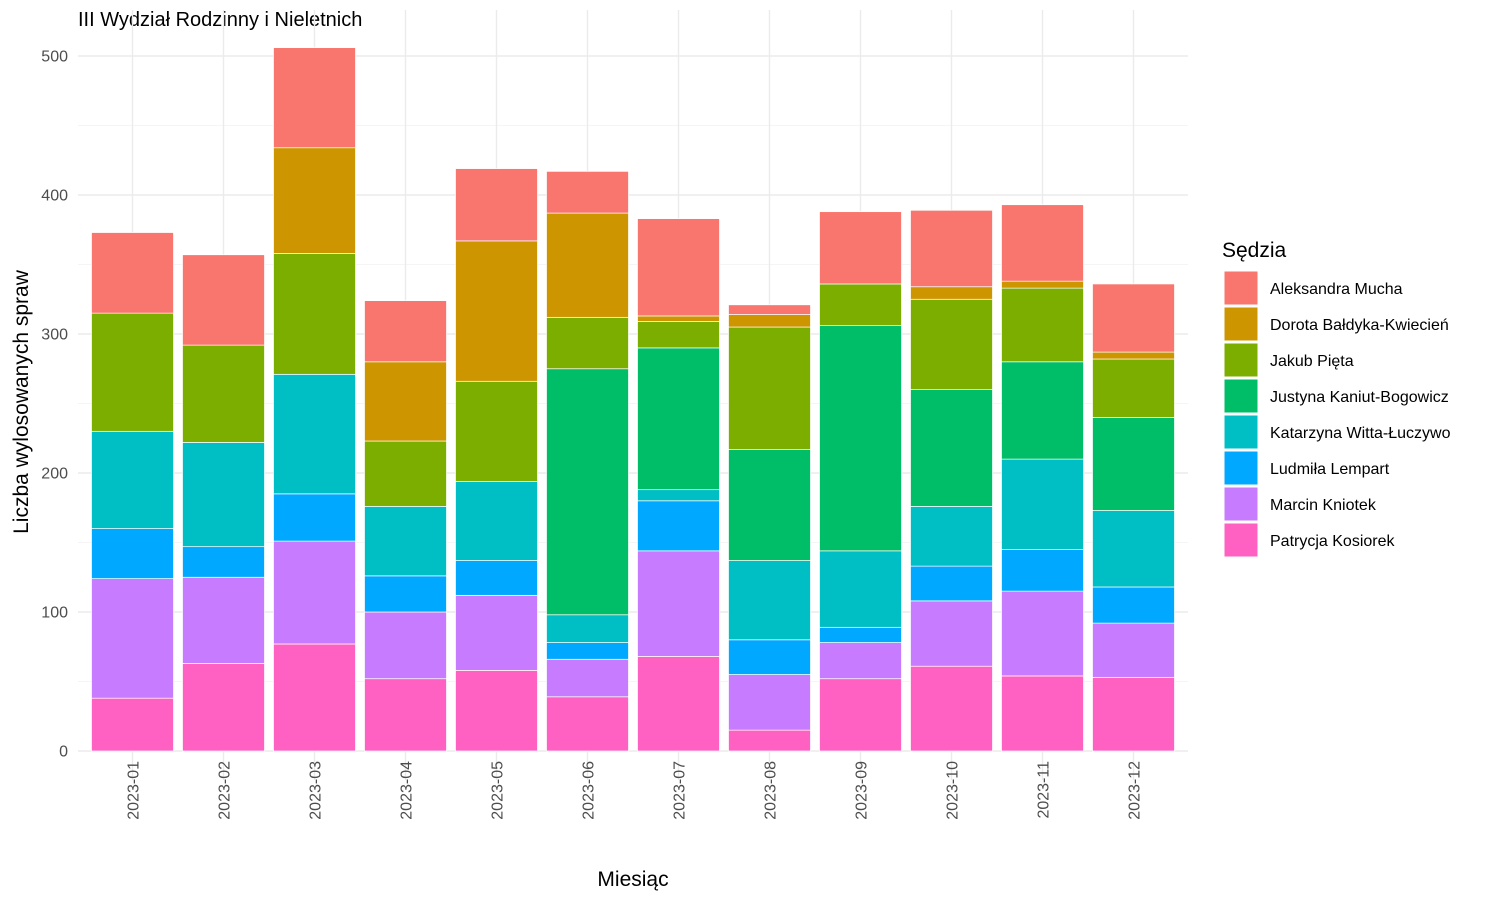  I want to click on legend-label: Ludmiła Lempart, so click(1330, 469).